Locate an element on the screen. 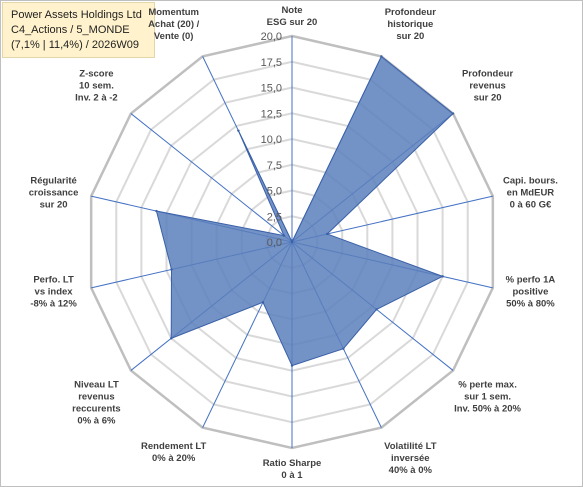  axis-label-12: Z-score 10 sem. Inv. 2 à -2 is located at coordinates (96, 86).